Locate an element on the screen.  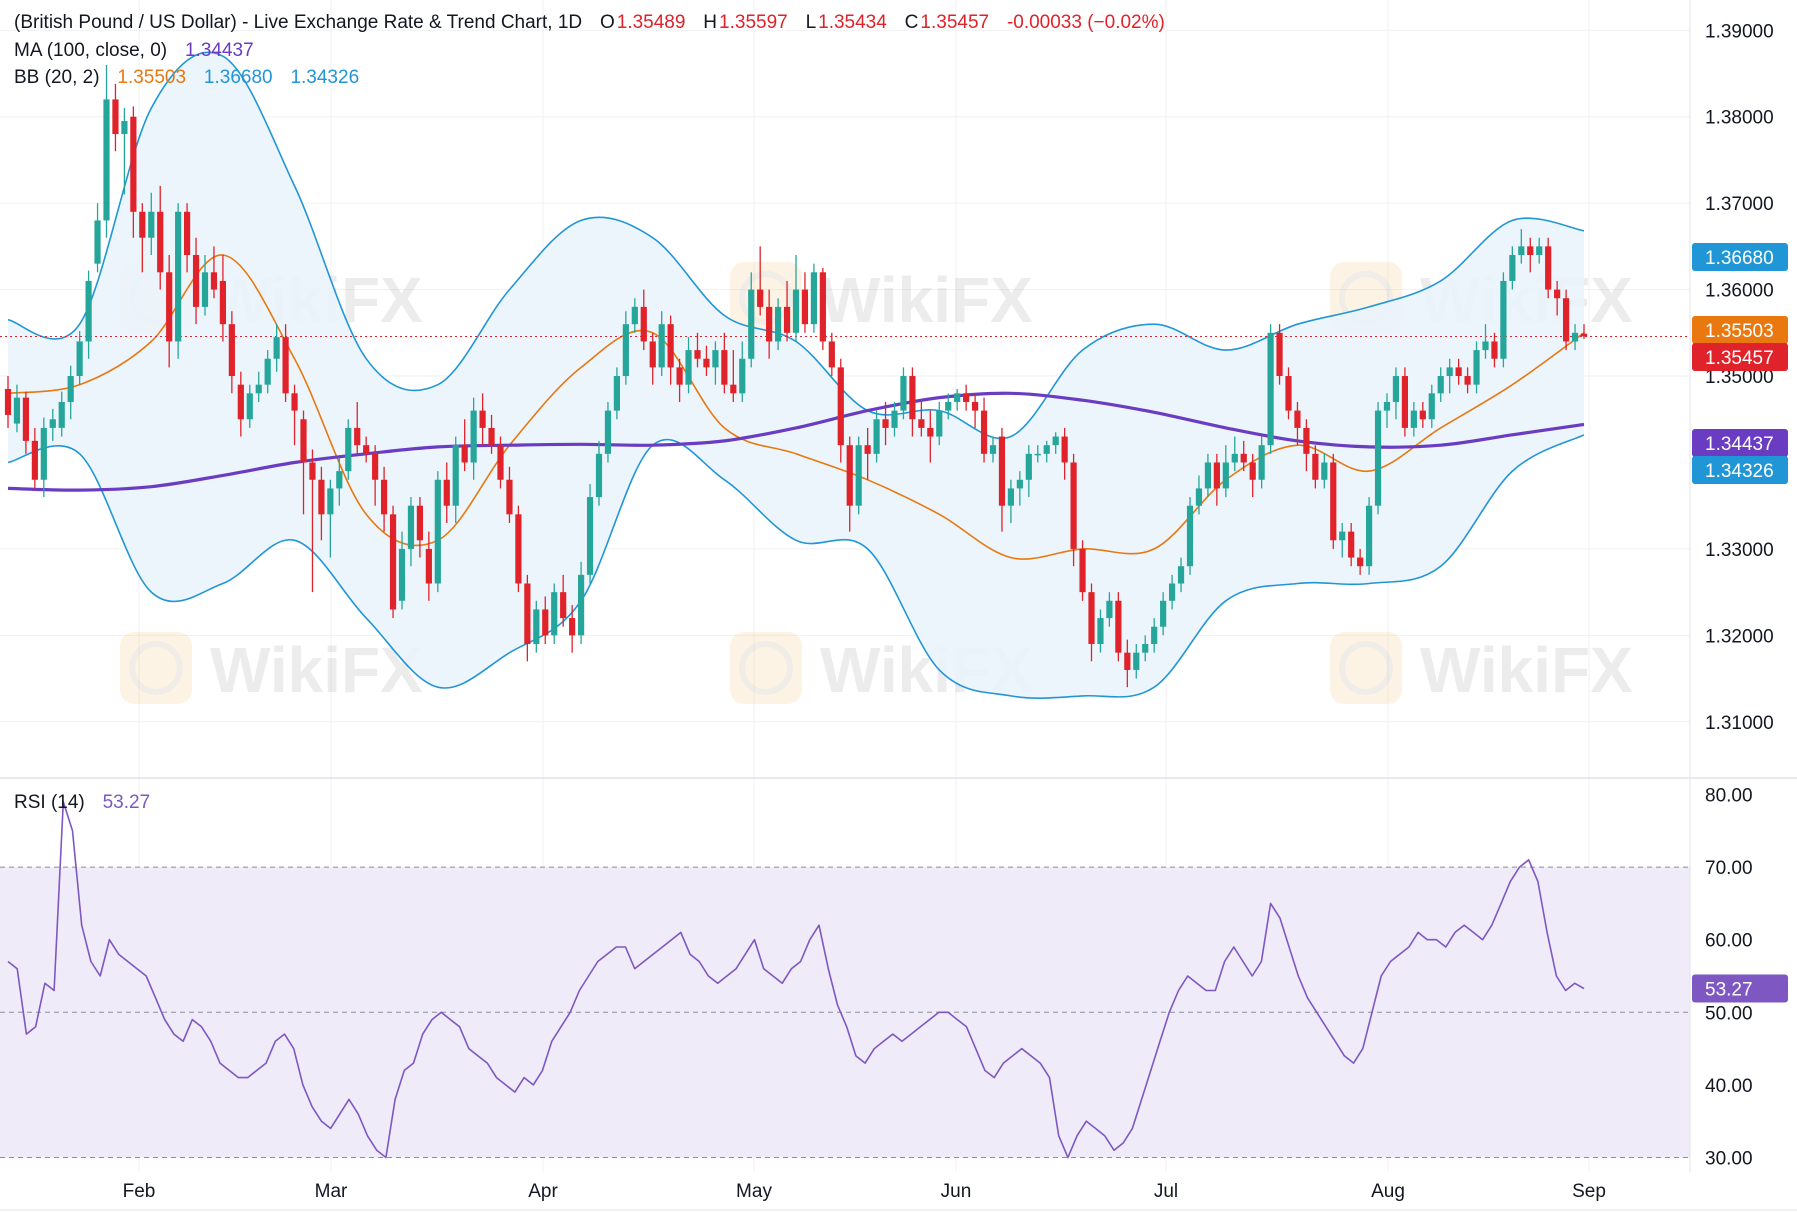
bb-legend: BB (20, 2) 1.35503 1.36680 1.34326 is located at coordinates (187, 78).